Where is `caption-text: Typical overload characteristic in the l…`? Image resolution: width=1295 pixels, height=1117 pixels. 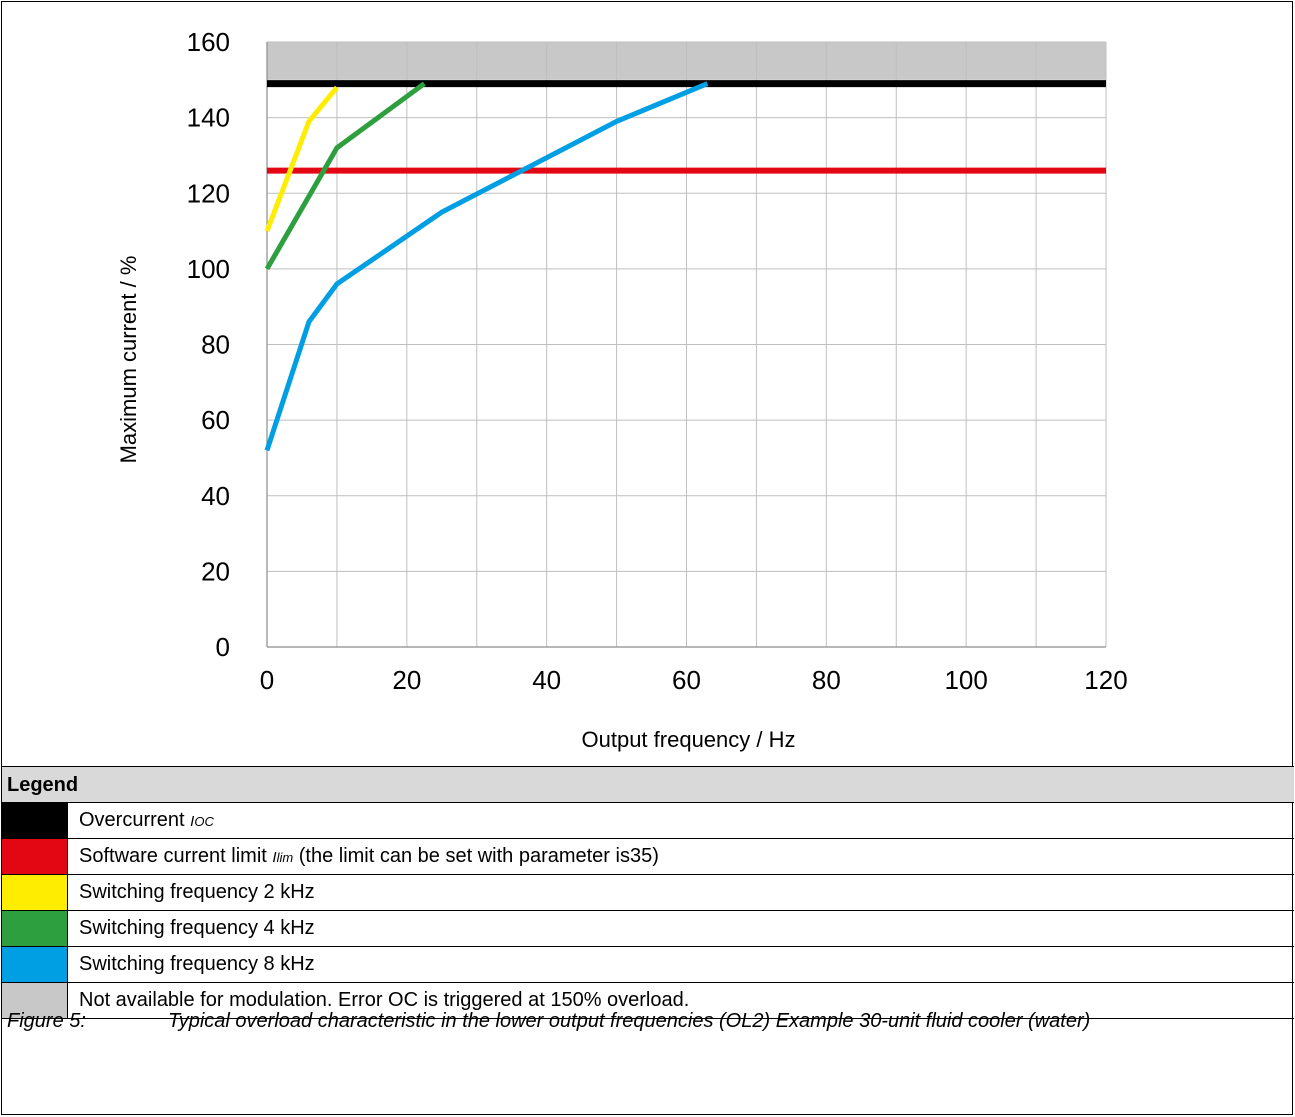
caption-text: Typical overload characteristic in the l… is located at coordinates (629, 1021).